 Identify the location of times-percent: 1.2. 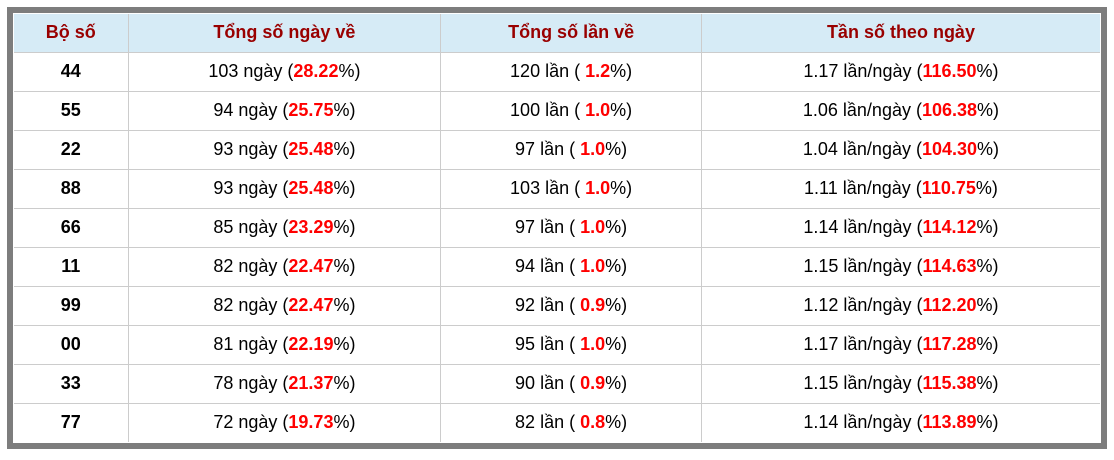
(598, 71).